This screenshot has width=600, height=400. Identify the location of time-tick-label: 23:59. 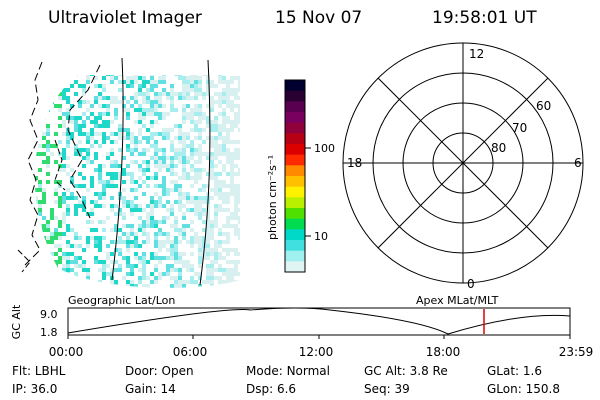
(576, 352).